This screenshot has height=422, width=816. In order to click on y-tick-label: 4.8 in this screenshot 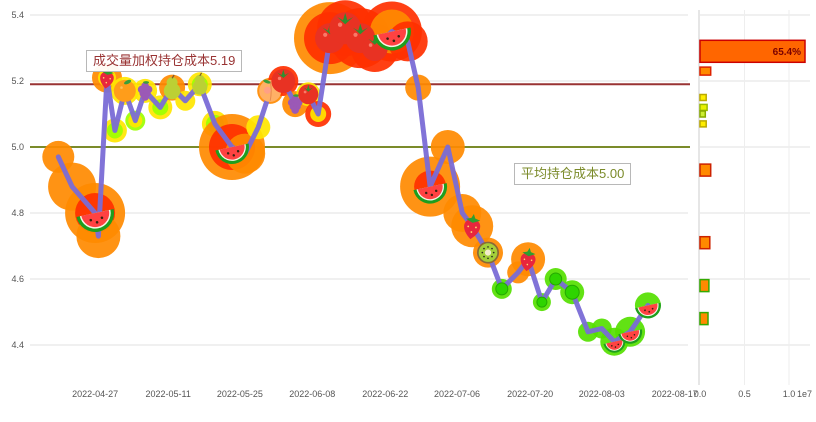, I will do `click(17, 213)`.